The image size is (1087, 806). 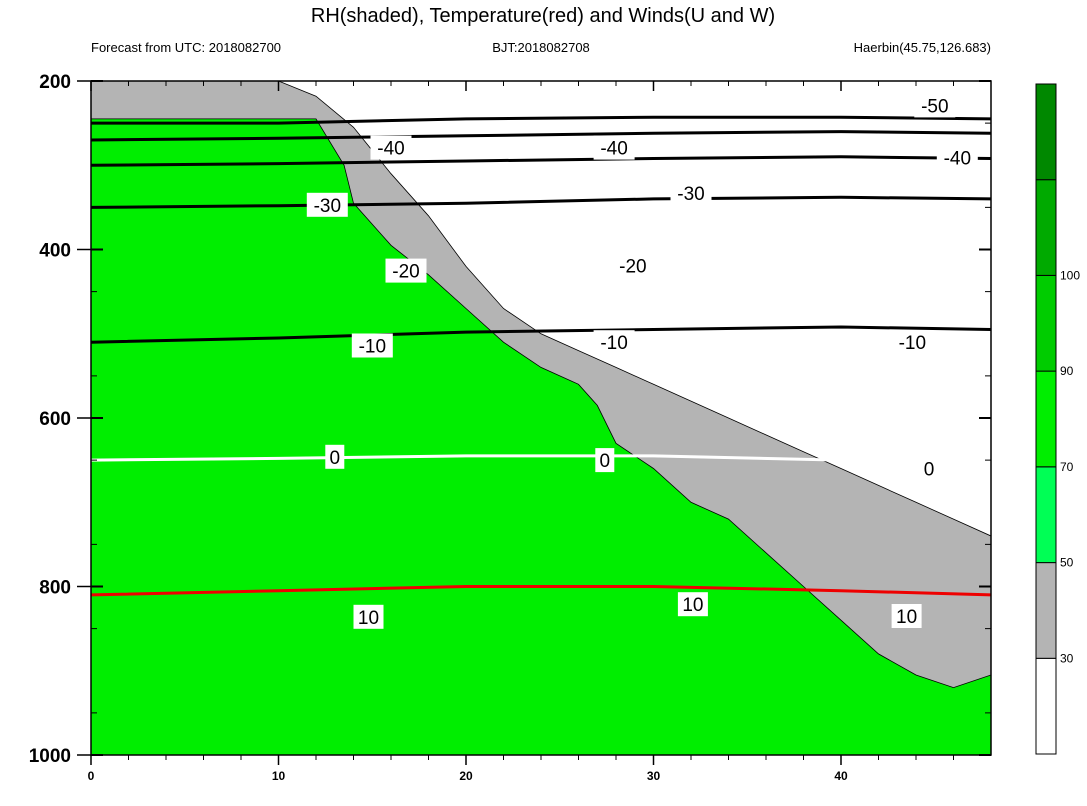 What do you see at coordinates (1067, 371) in the screenshot?
I see `colorbar-tick-label: 90` at bounding box center [1067, 371].